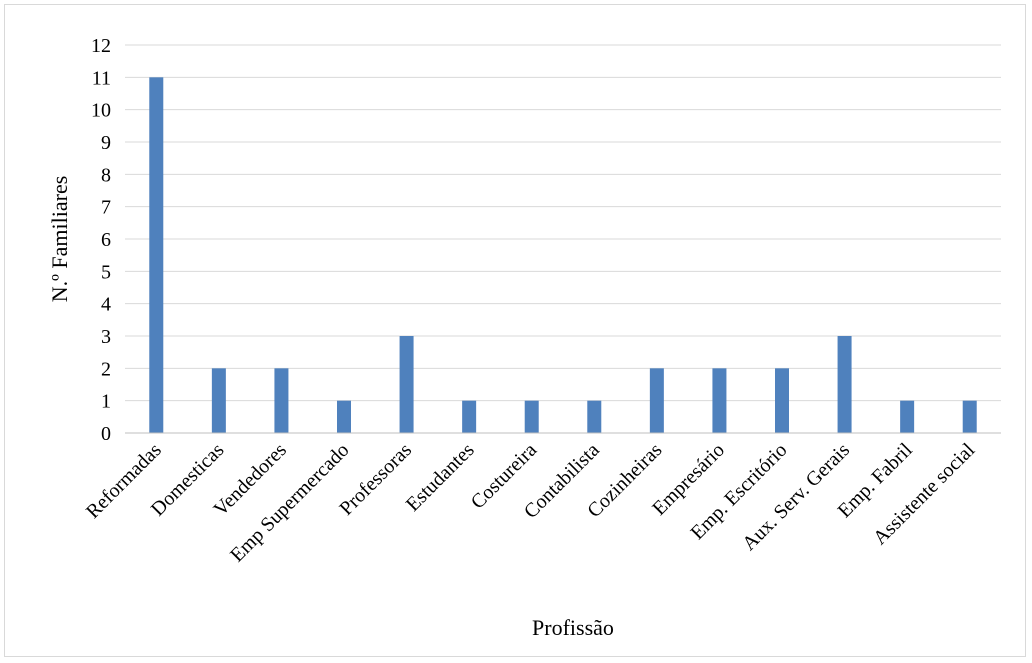  Describe the element at coordinates (106, 337) in the screenshot. I see `y-tick-label: 3` at that location.